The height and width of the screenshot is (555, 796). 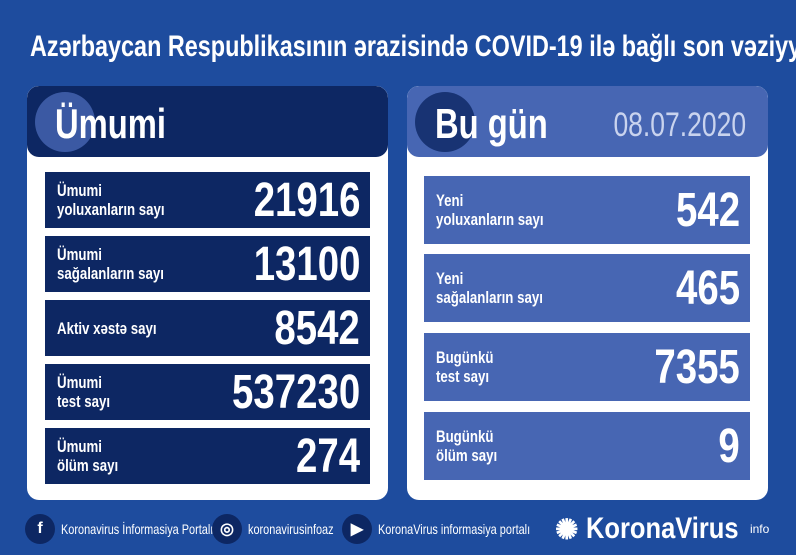 I want to click on facebook-link: f Koronavirus İnformasiya Portalı, so click(x=140, y=529).